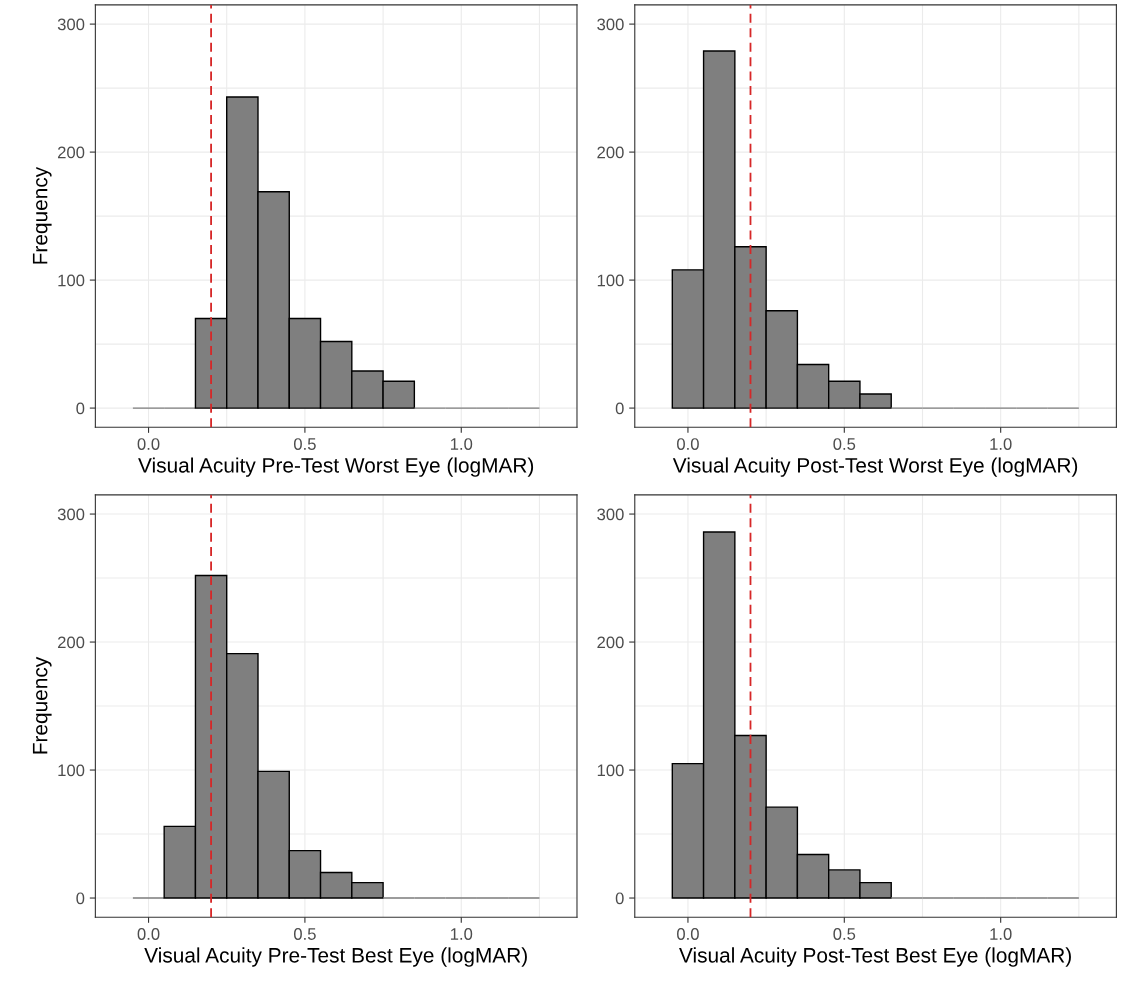  I want to click on x-axis-title: Visual Acuity Pre-Test Best Eye (logMAR), so click(335, 957).